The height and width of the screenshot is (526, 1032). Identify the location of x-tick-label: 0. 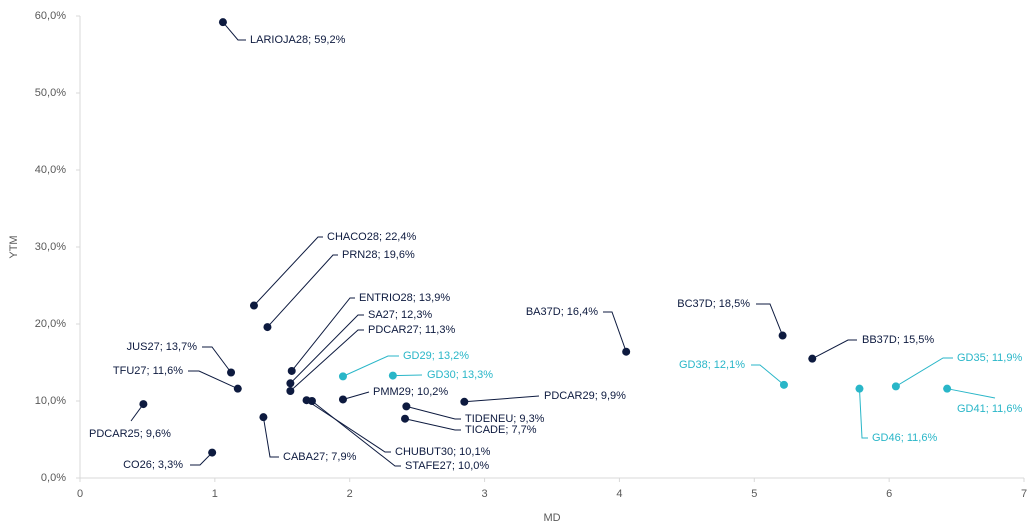
(80, 494).